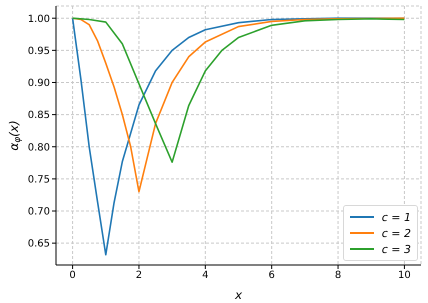 This screenshot has width=428, height=303. I want to click on x-tick-label: 4, so click(205, 276).